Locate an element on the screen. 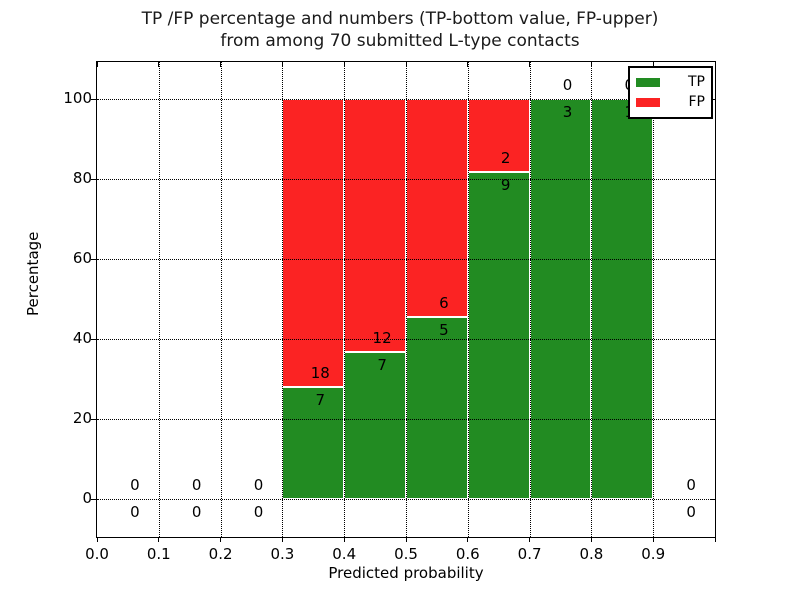 The width and height of the screenshot is (800, 600). legend-item-fp: FP is located at coordinates (670, 102).